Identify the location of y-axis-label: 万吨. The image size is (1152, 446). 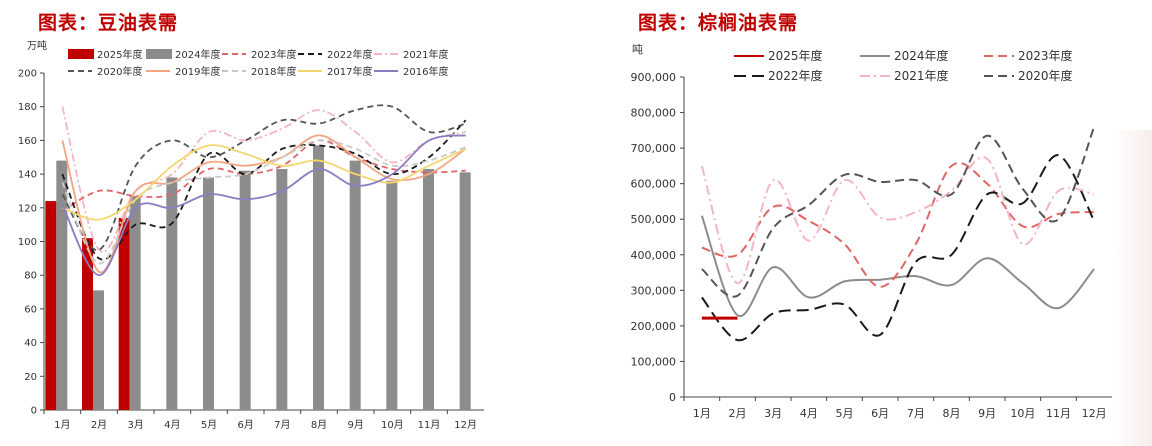
(37, 45).